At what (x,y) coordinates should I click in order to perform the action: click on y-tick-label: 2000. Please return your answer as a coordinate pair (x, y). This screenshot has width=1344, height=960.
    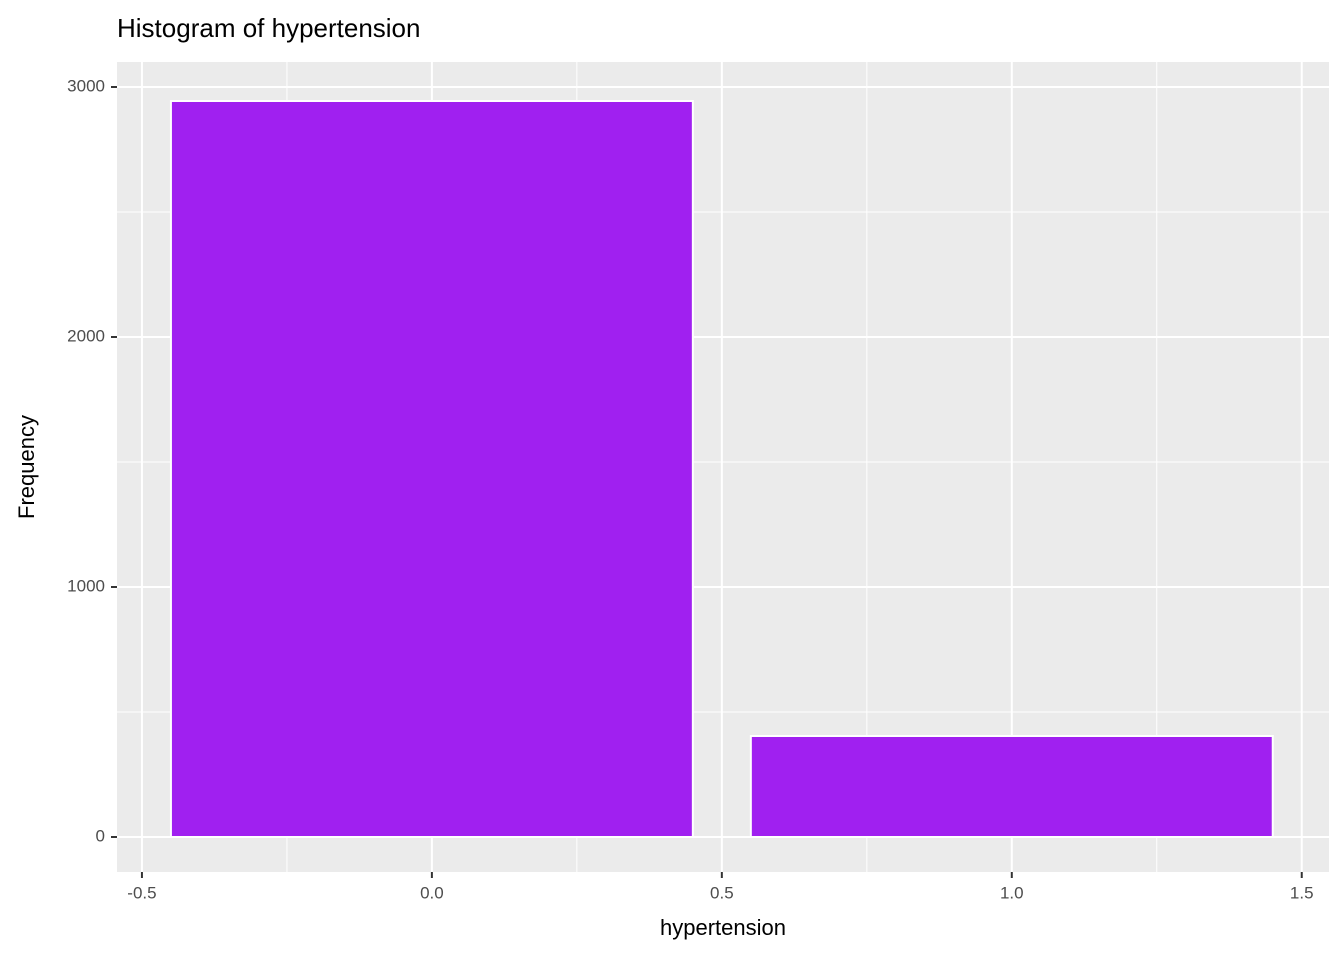
    Looking at the image, I should click on (86, 335).